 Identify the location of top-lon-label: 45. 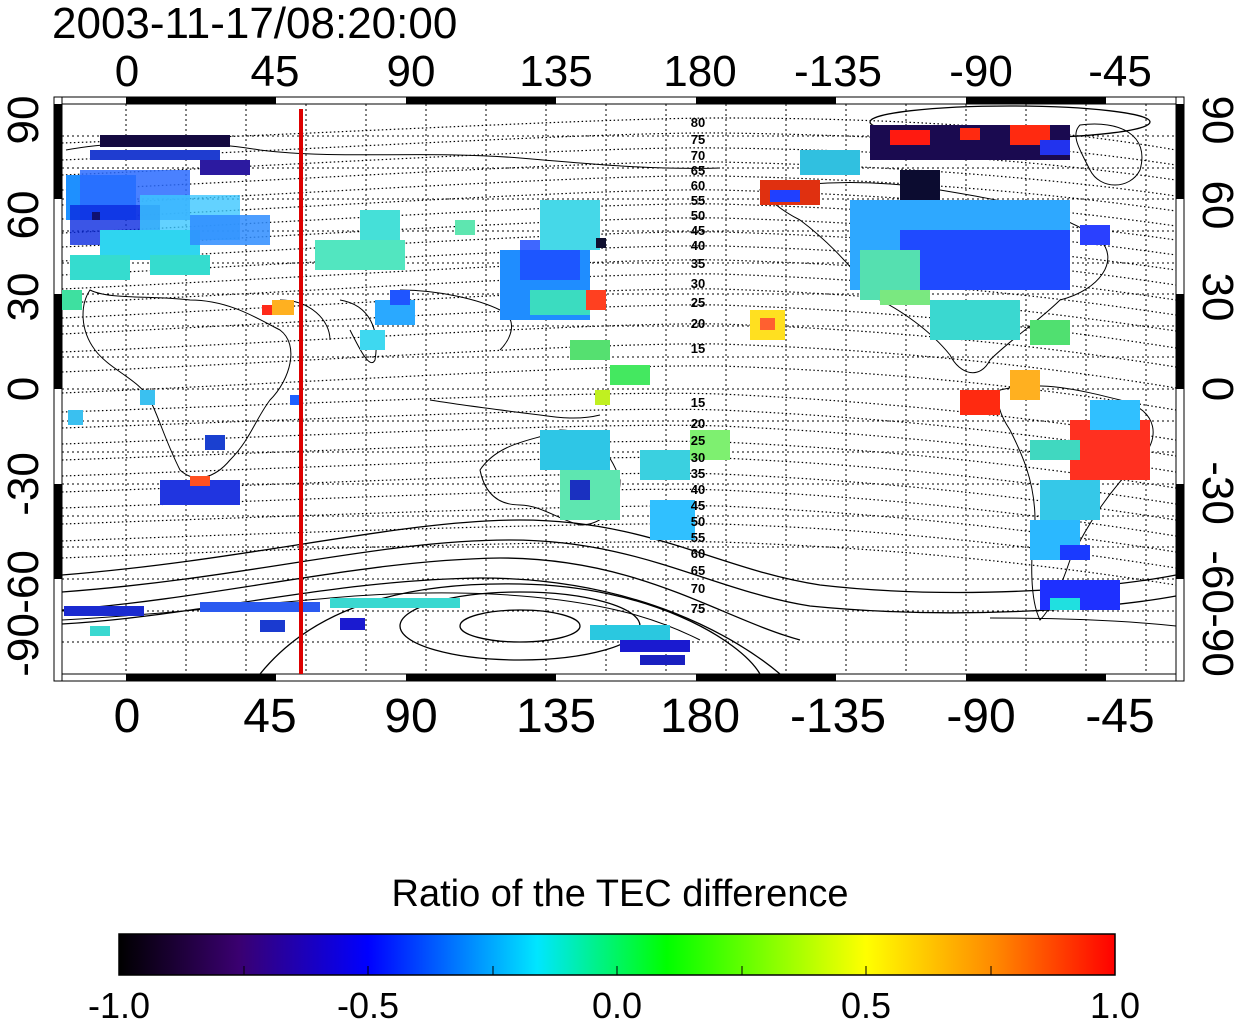
(275, 71).